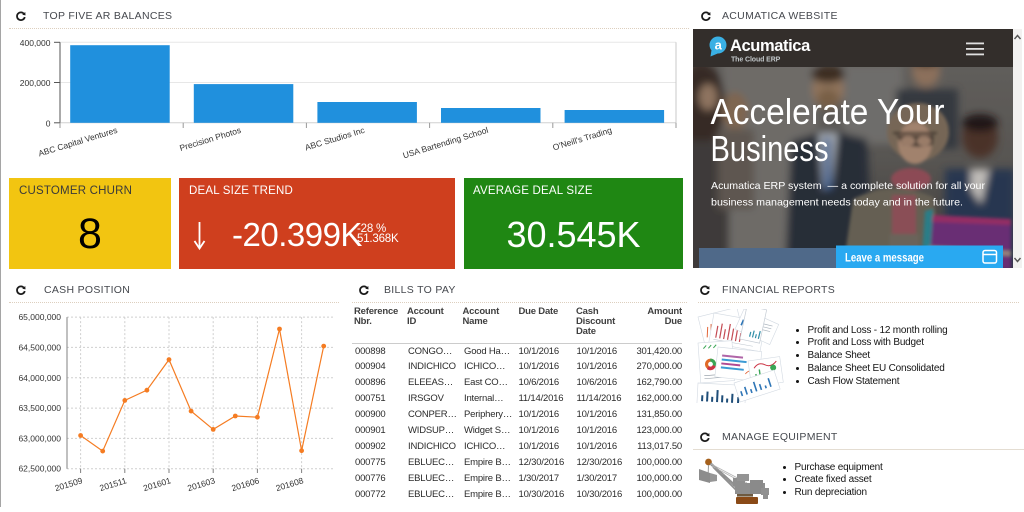 This screenshot has height=512, width=1024. I want to click on svg-text: 64,500,000, so click(39, 347).